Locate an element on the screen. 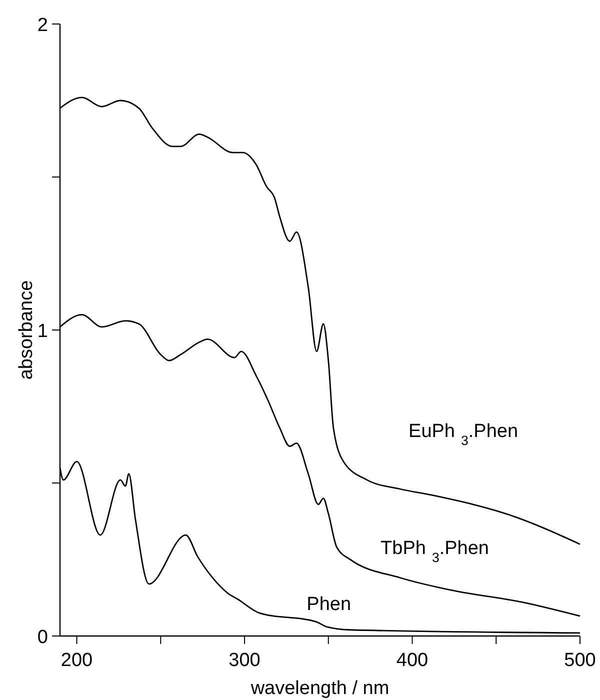 The image size is (600, 700). x-tick-label: 300 is located at coordinates (244, 660).